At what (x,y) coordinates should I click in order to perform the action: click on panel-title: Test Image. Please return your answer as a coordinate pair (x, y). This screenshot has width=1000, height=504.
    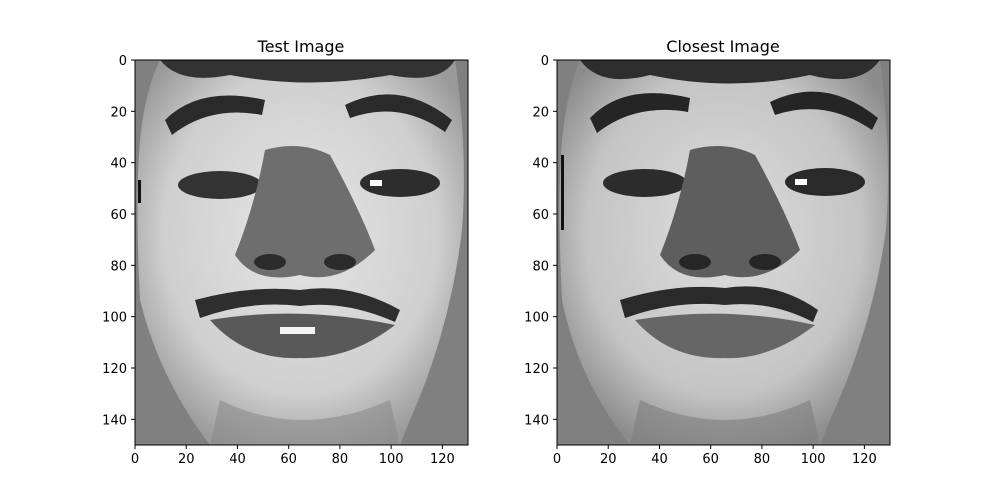
    Looking at the image, I should click on (301, 46).